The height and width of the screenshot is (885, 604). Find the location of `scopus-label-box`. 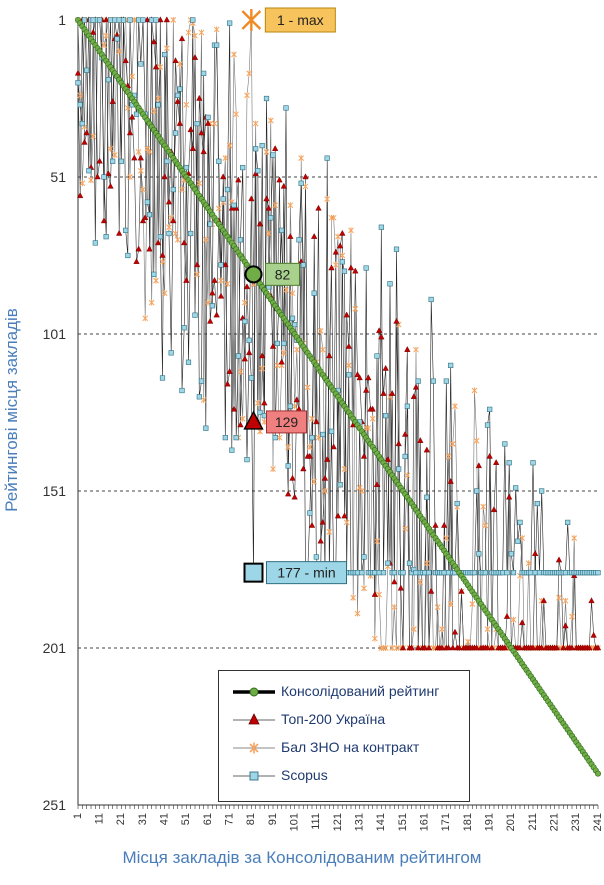

scopus-label-box is located at coordinates (306, 573).